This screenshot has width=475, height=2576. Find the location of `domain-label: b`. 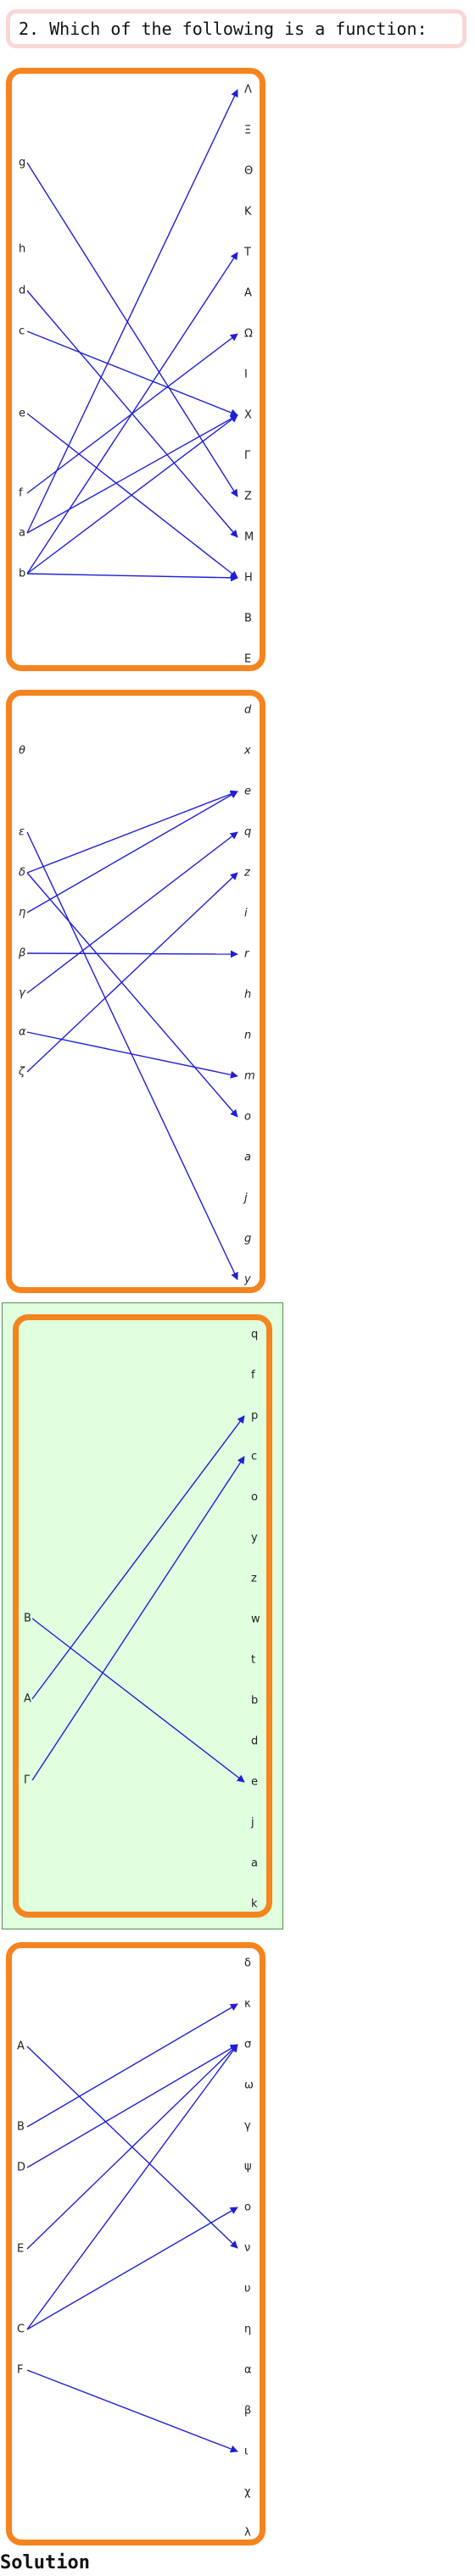

domain-label: b is located at coordinates (22, 574).